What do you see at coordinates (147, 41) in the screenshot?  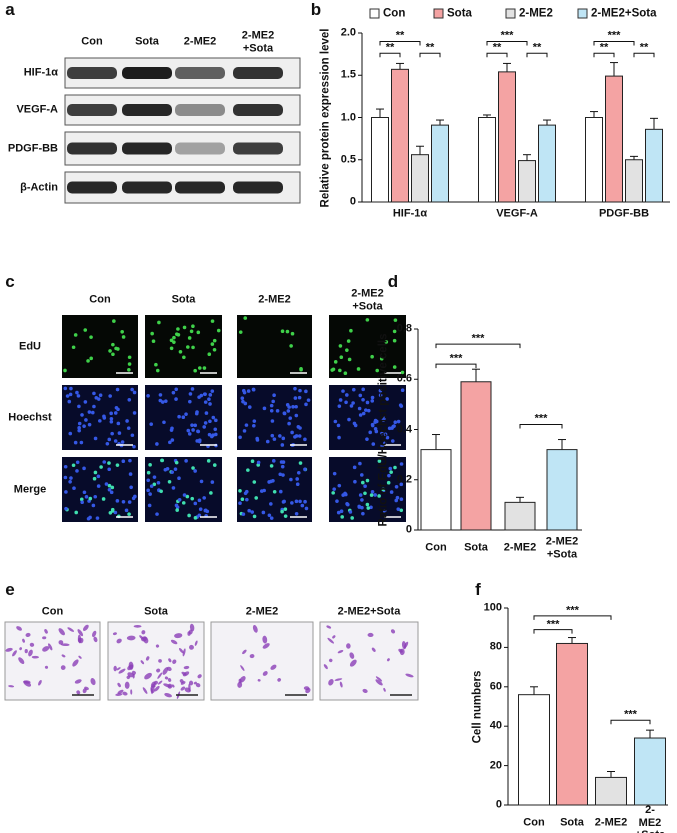 I see `blot-column-label: Sota` at bounding box center [147, 41].